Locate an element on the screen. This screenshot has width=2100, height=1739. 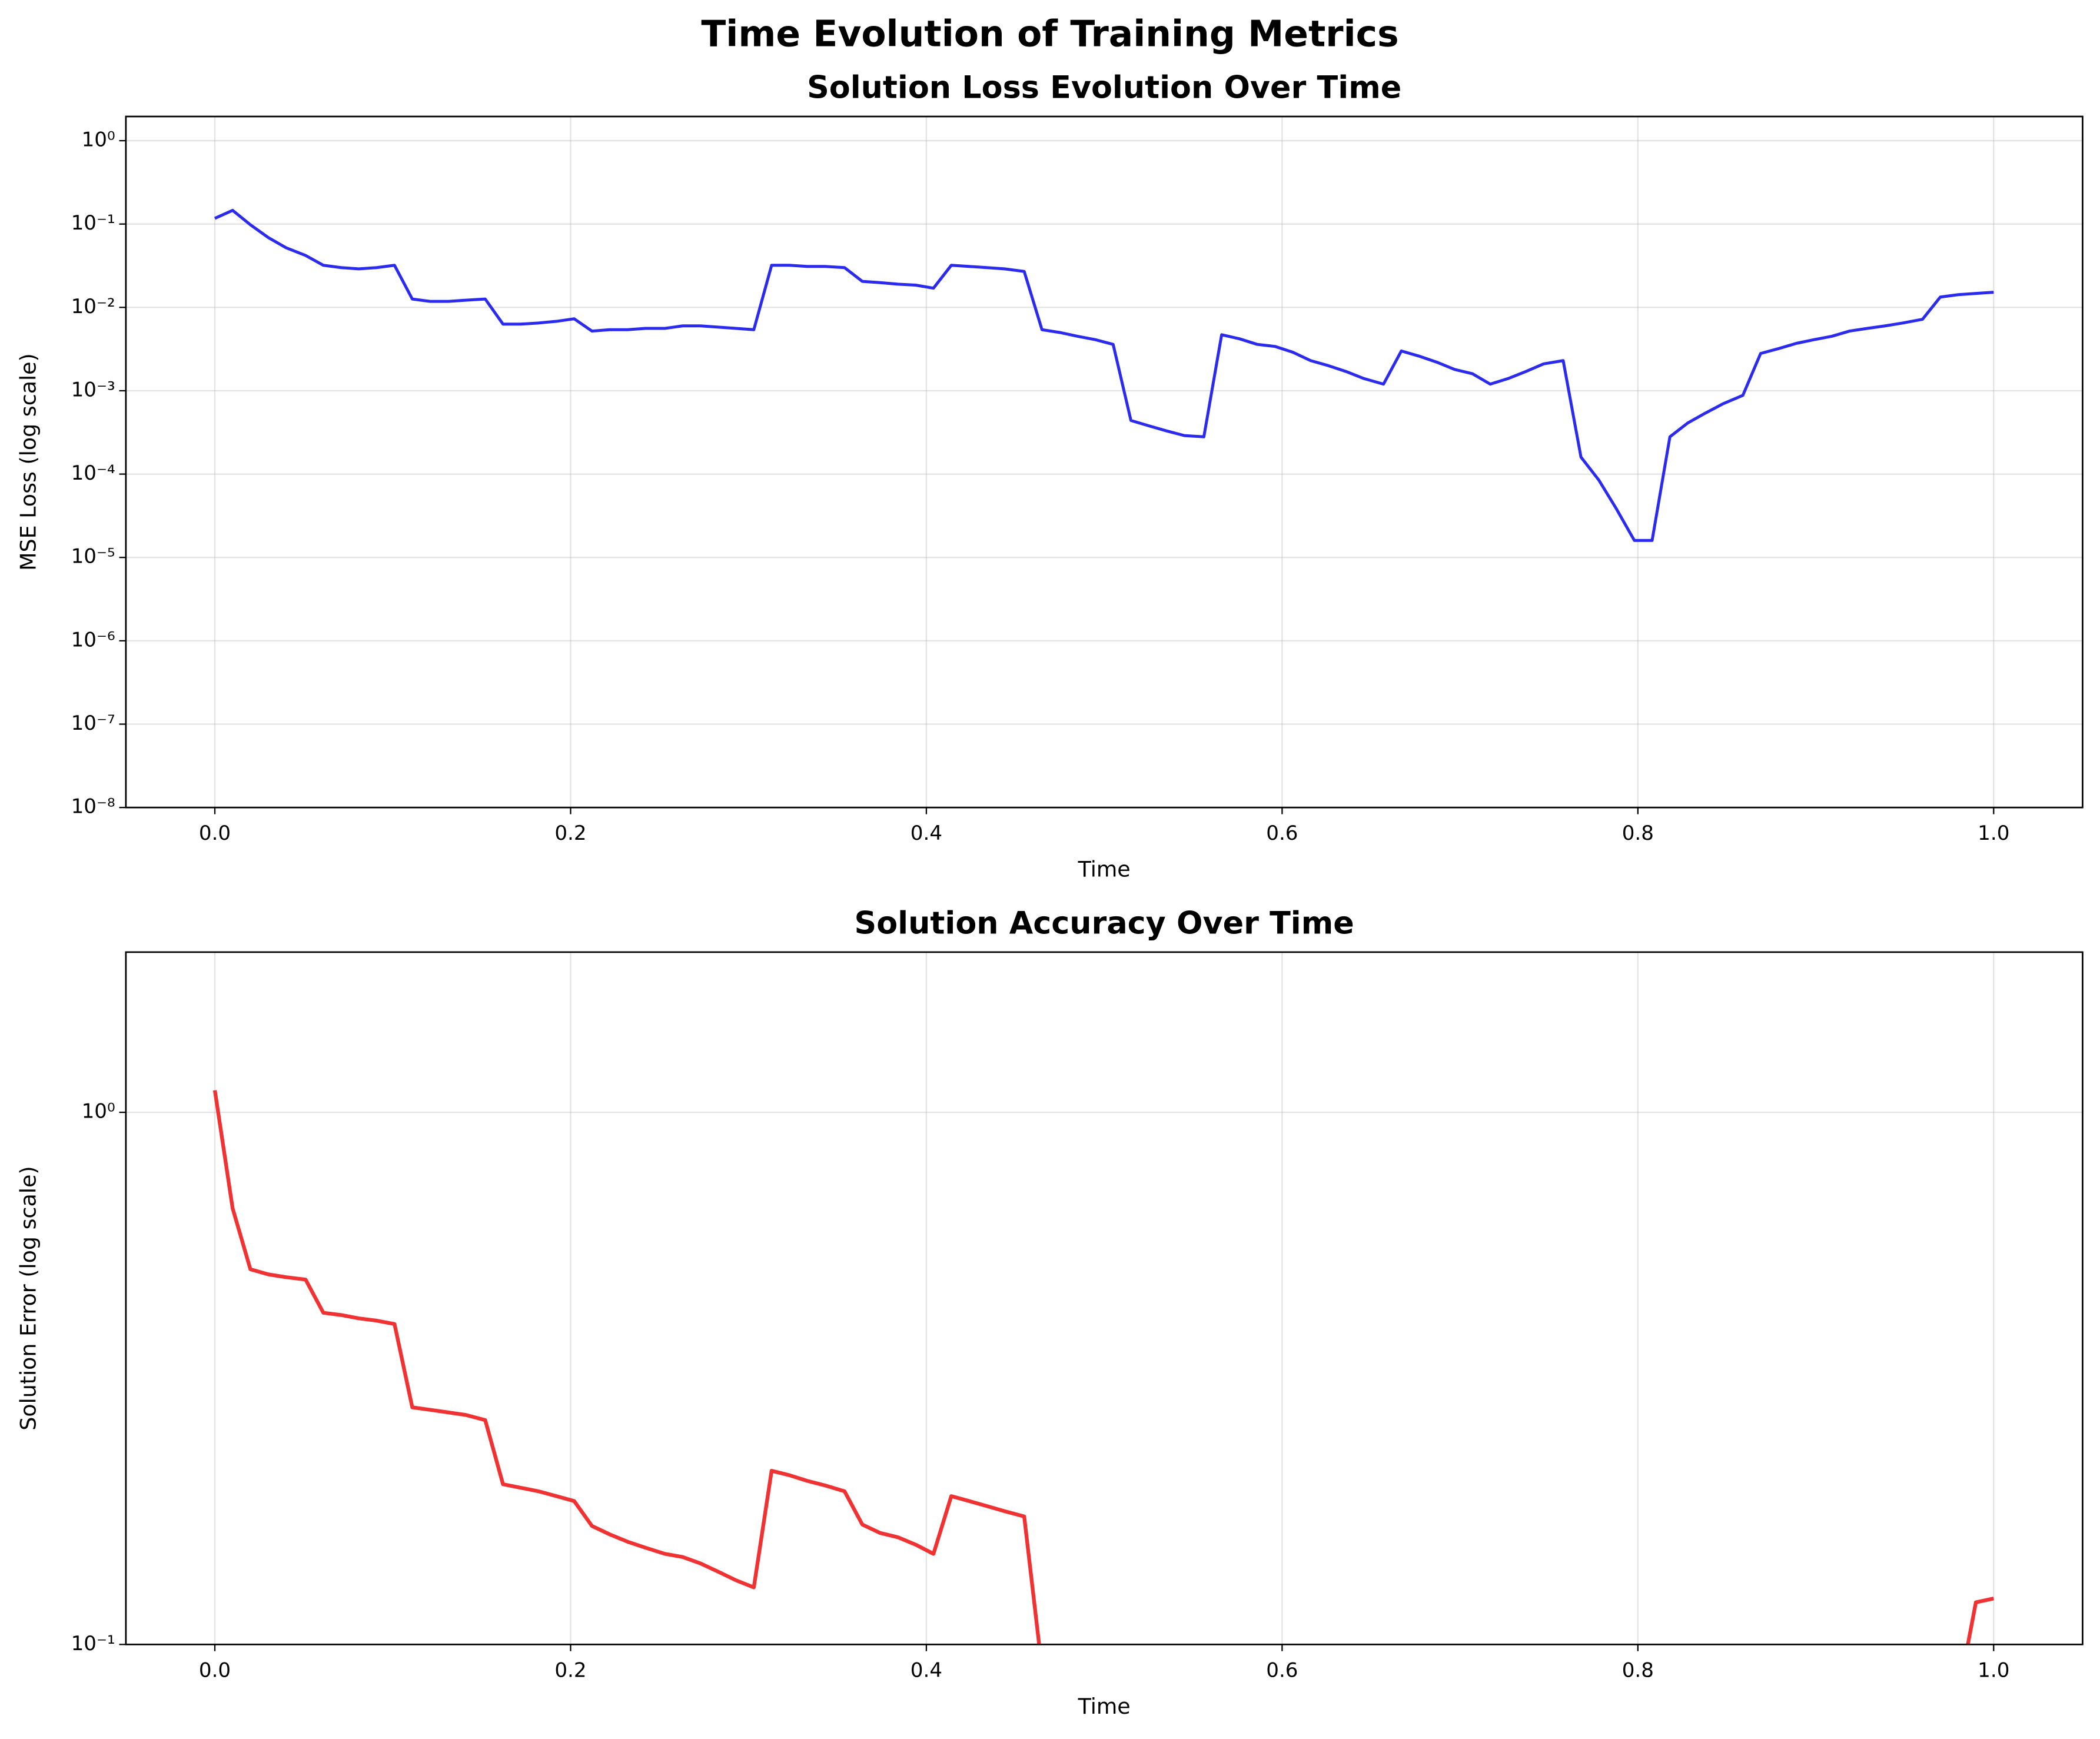
y-tick-label: 10⁻⁸ is located at coordinates (93, 807).